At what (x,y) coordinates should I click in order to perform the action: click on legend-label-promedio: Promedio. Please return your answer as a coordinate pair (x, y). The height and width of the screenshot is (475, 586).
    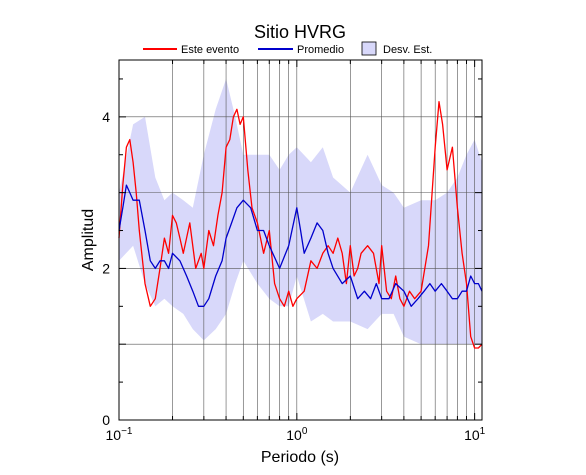
    Looking at the image, I should click on (320, 50).